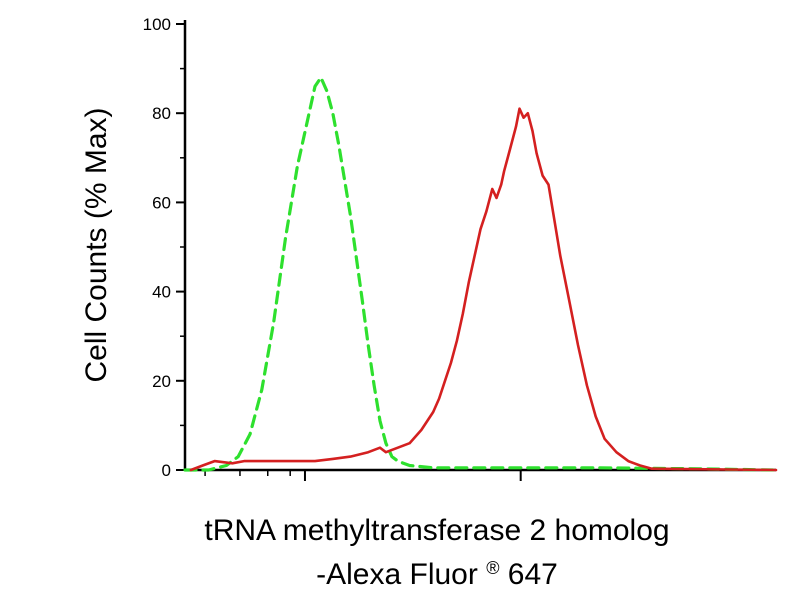 The width and height of the screenshot is (800, 600). I want to click on registered-trademark-symbol: ®, so click(492, 568).